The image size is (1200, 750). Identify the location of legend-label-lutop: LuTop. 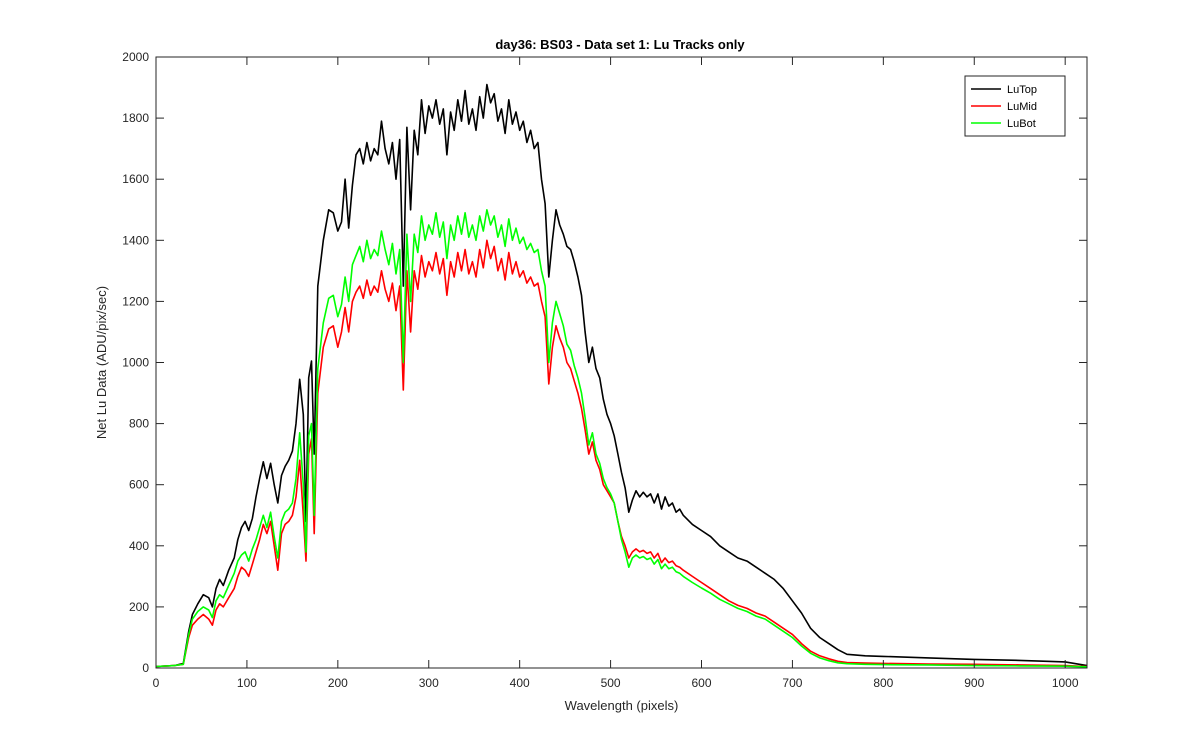
(1022, 90).